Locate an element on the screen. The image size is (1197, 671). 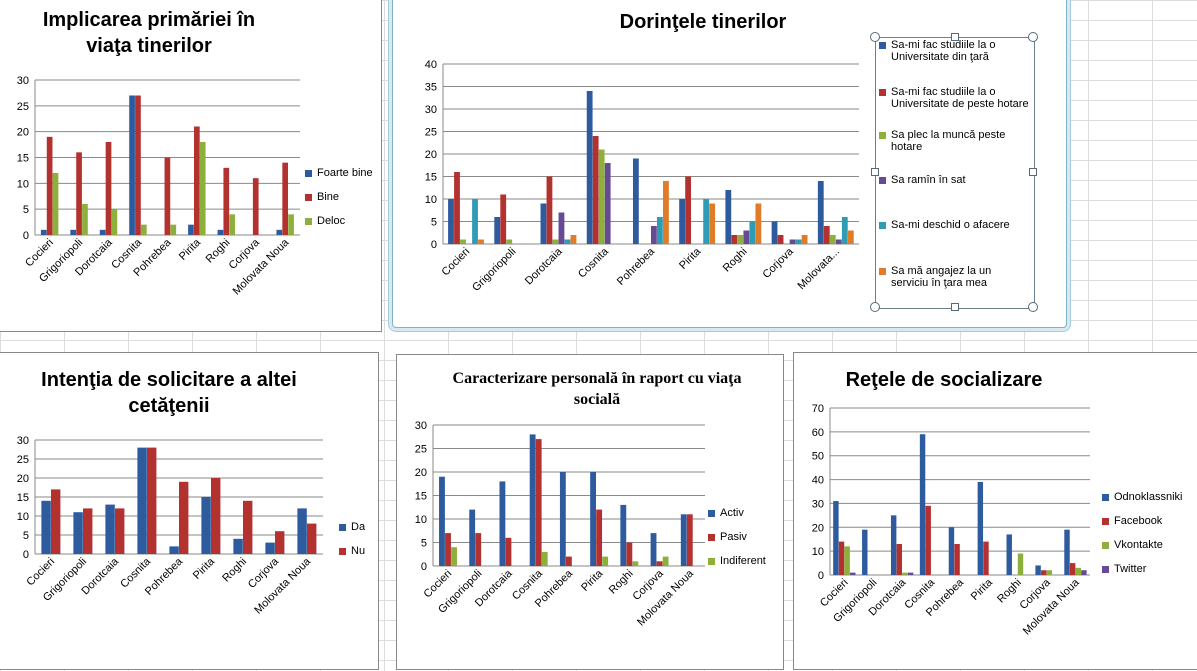
category-label: Dorotcaia is located at coordinates (544, 266).